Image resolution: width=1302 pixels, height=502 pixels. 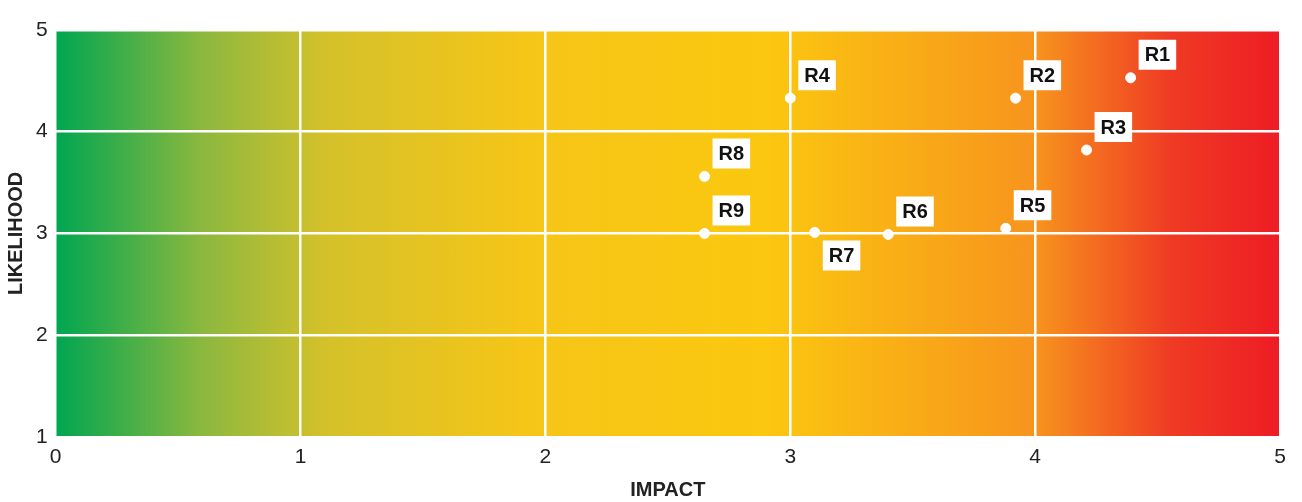 What do you see at coordinates (41, 333) in the screenshot?
I see `y-tick-label: 2` at bounding box center [41, 333].